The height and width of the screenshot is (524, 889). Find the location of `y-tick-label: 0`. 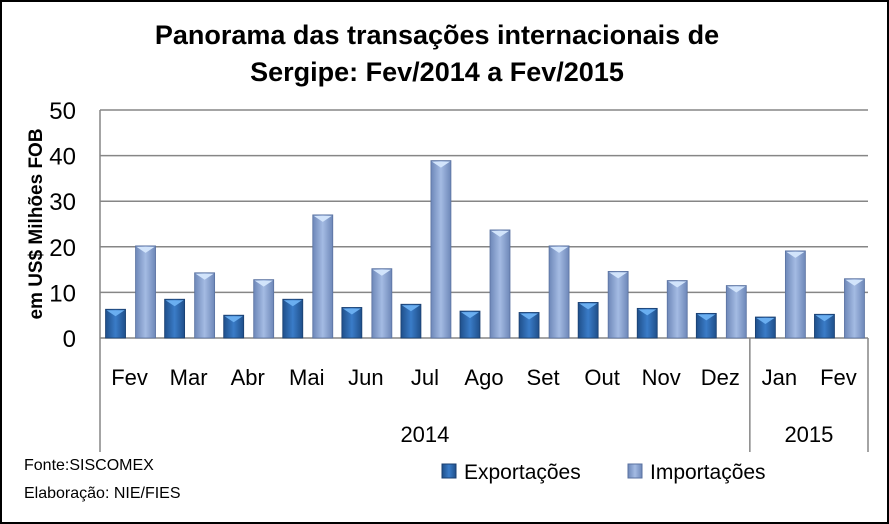

y-tick-label: 0 is located at coordinates (69, 339).